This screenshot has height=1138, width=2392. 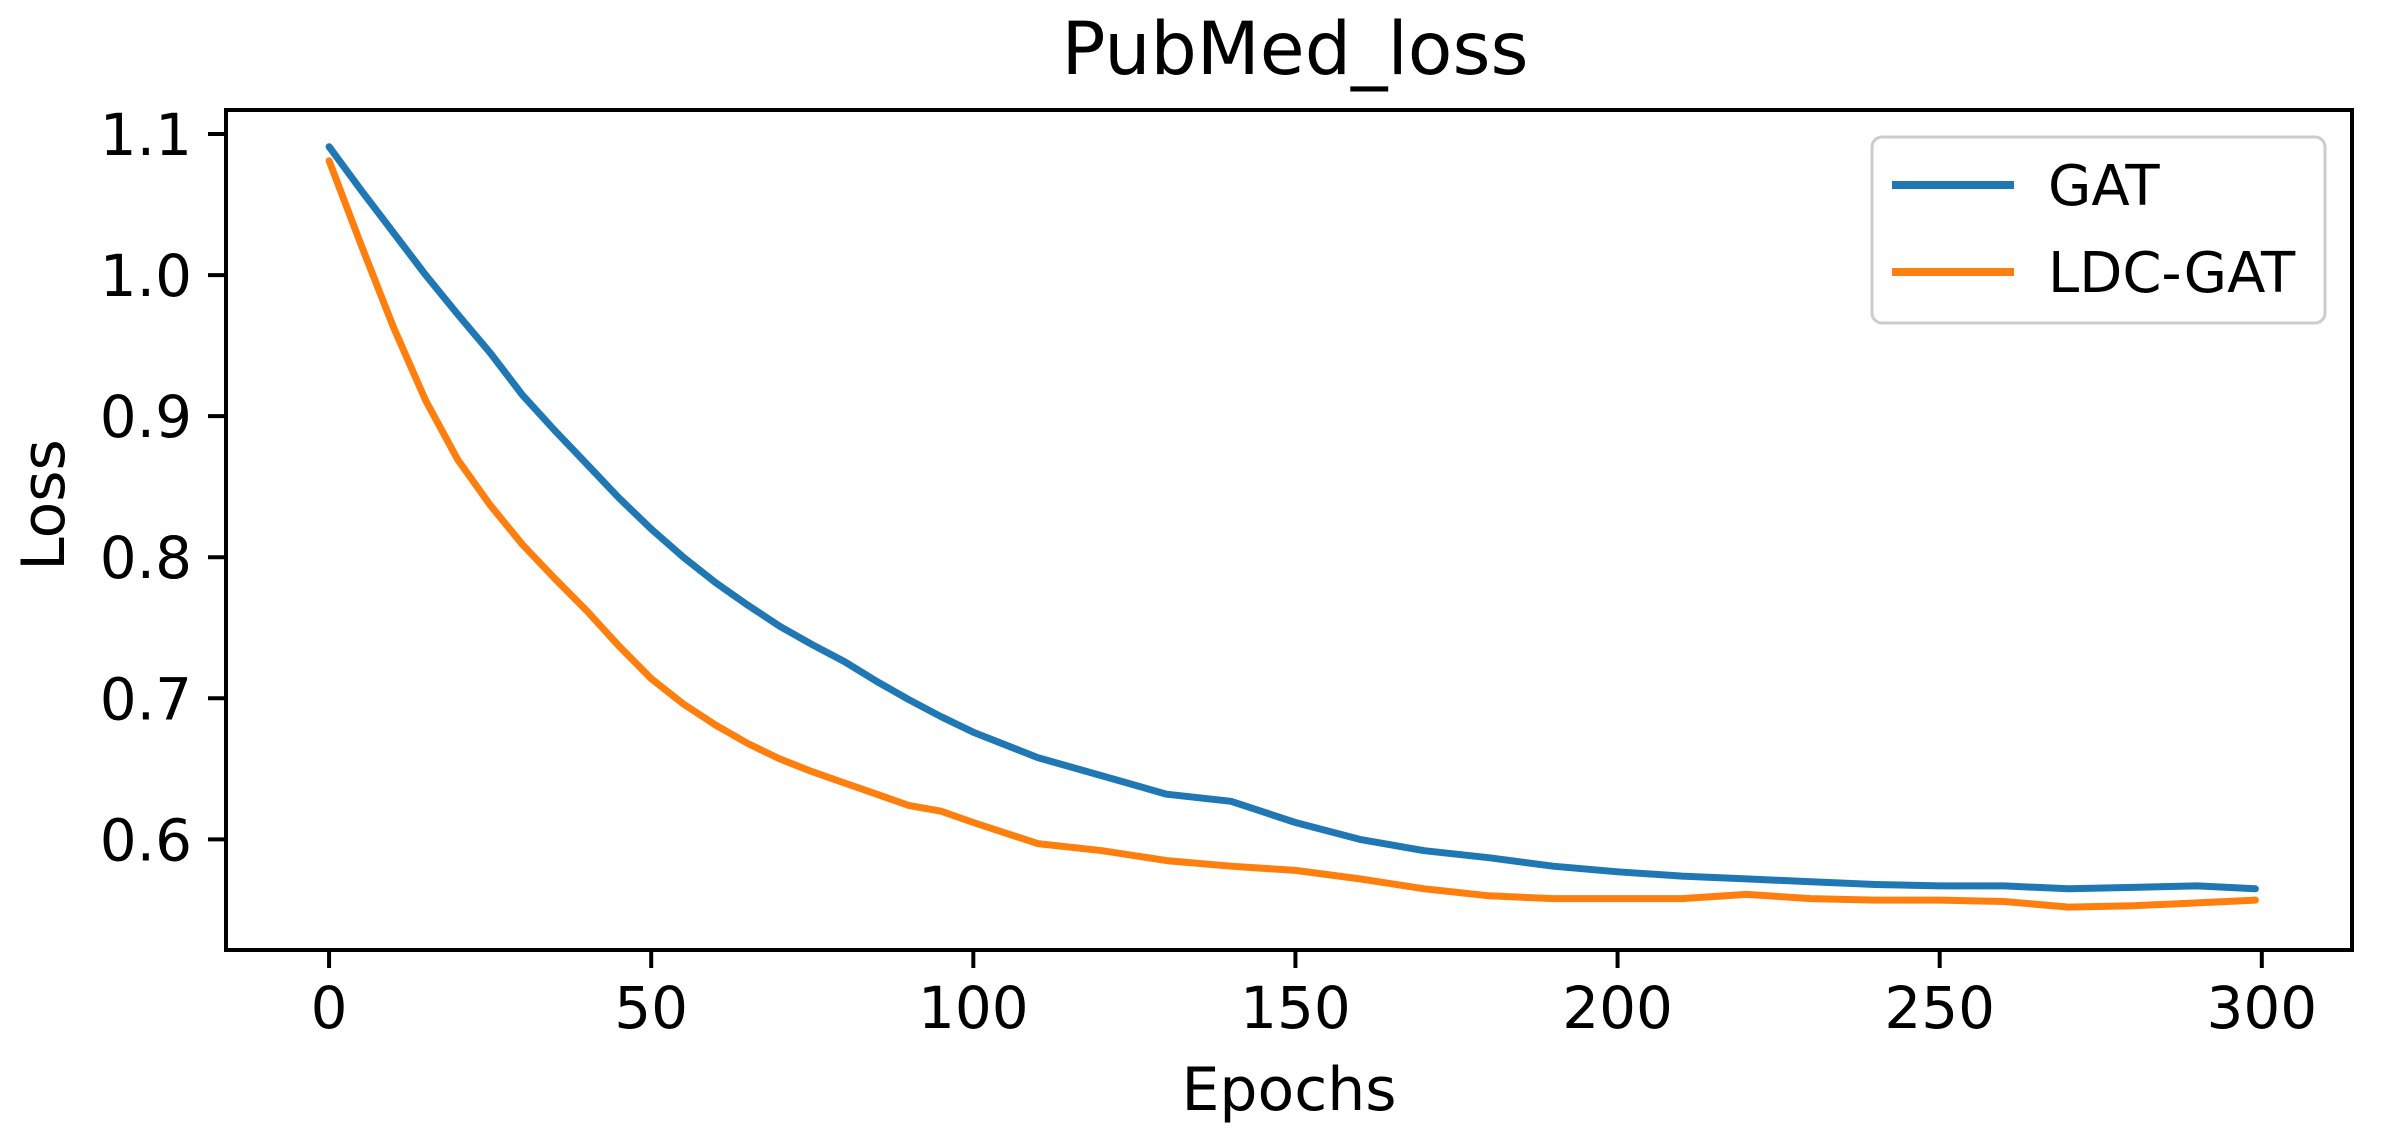 What do you see at coordinates (2261, 1008) in the screenshot?
I see `x-tick-label: 300` at bounding box center [2261, 1008].